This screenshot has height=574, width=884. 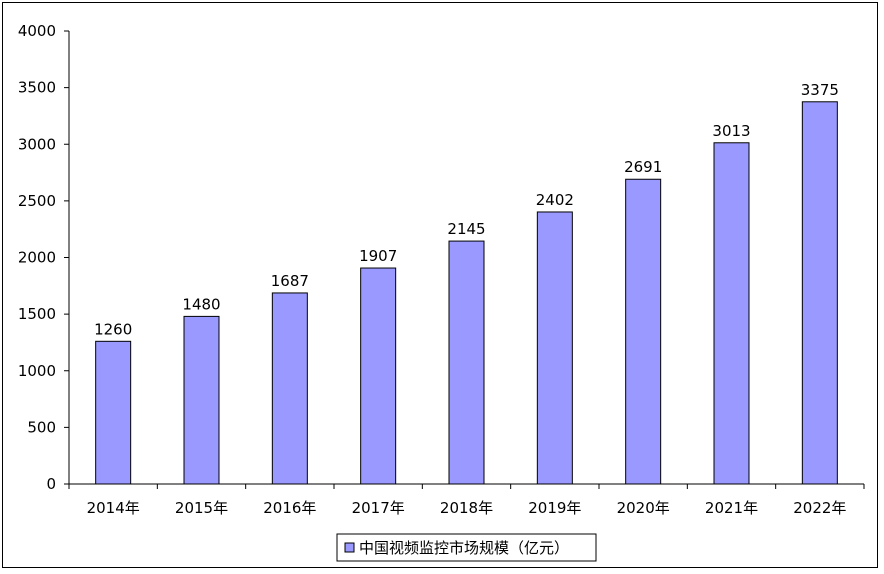 What do you see at coordinates (201, 508) in the screenshot?
I see `x-category-label: 2015年` at bounding box center [201, 508].